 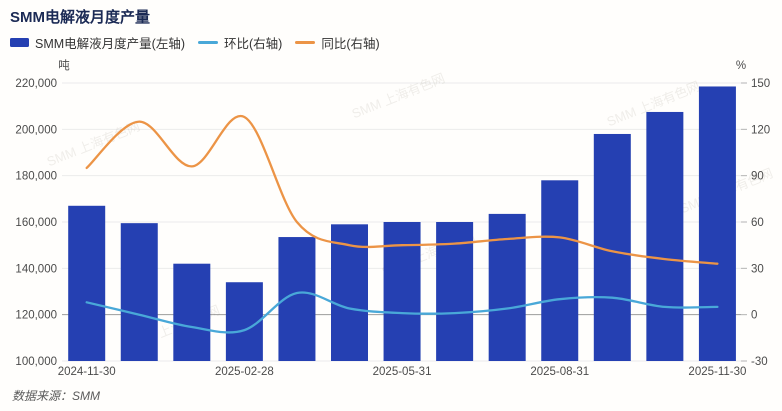 What do you see at coordinates (80, 17) in the screenshot?
I see `chart-title: SMM电解液月度产量` at bounding box center [80, 17].